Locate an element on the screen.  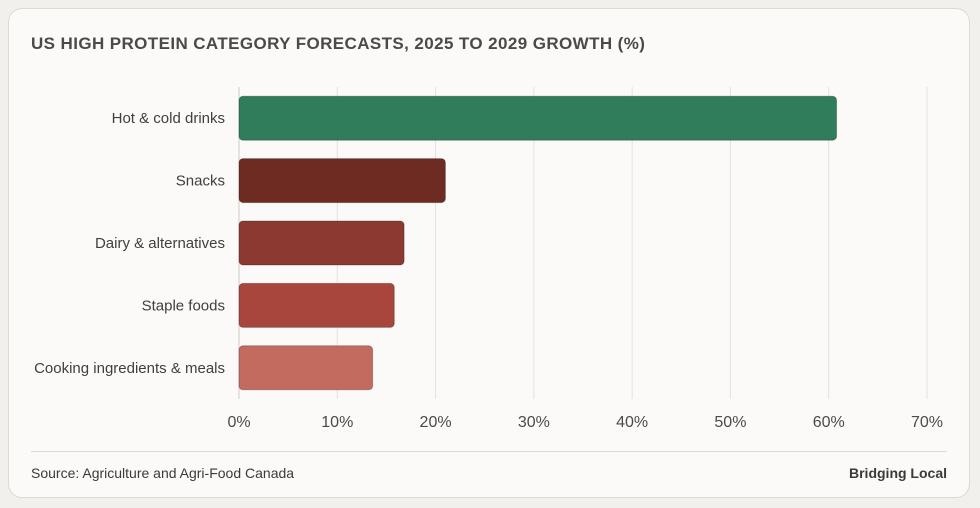
x-tick-label: 0% is located at coordinates (238, 422).